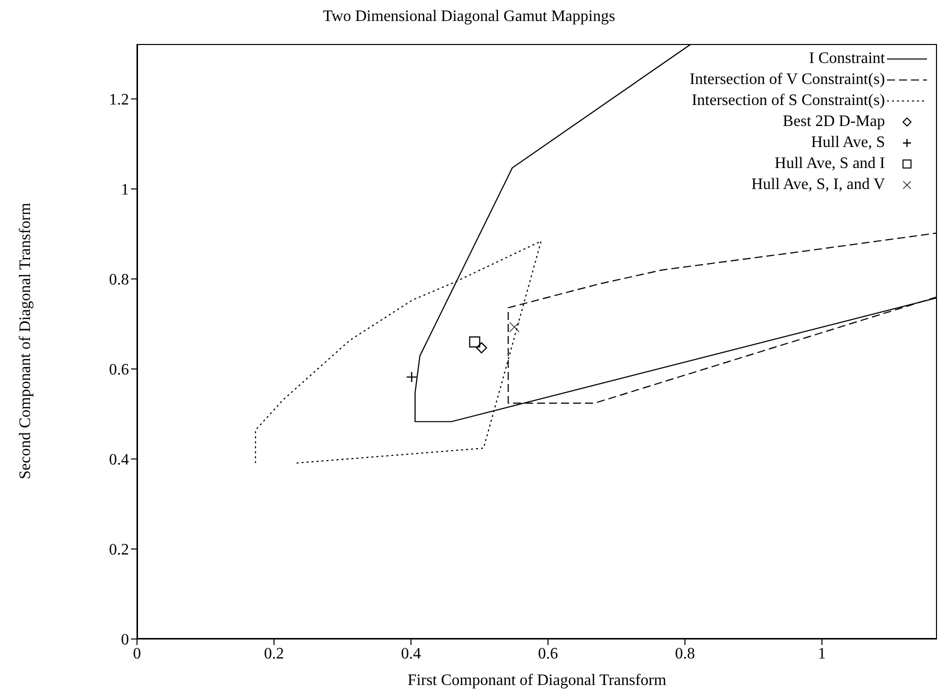 The height and width of the screenshot is (700, 938). Describe the element at coordinates (26, 341) in the screenshot. I see `y-axis-title: Second Componant of Diagonal Transform` at that location.